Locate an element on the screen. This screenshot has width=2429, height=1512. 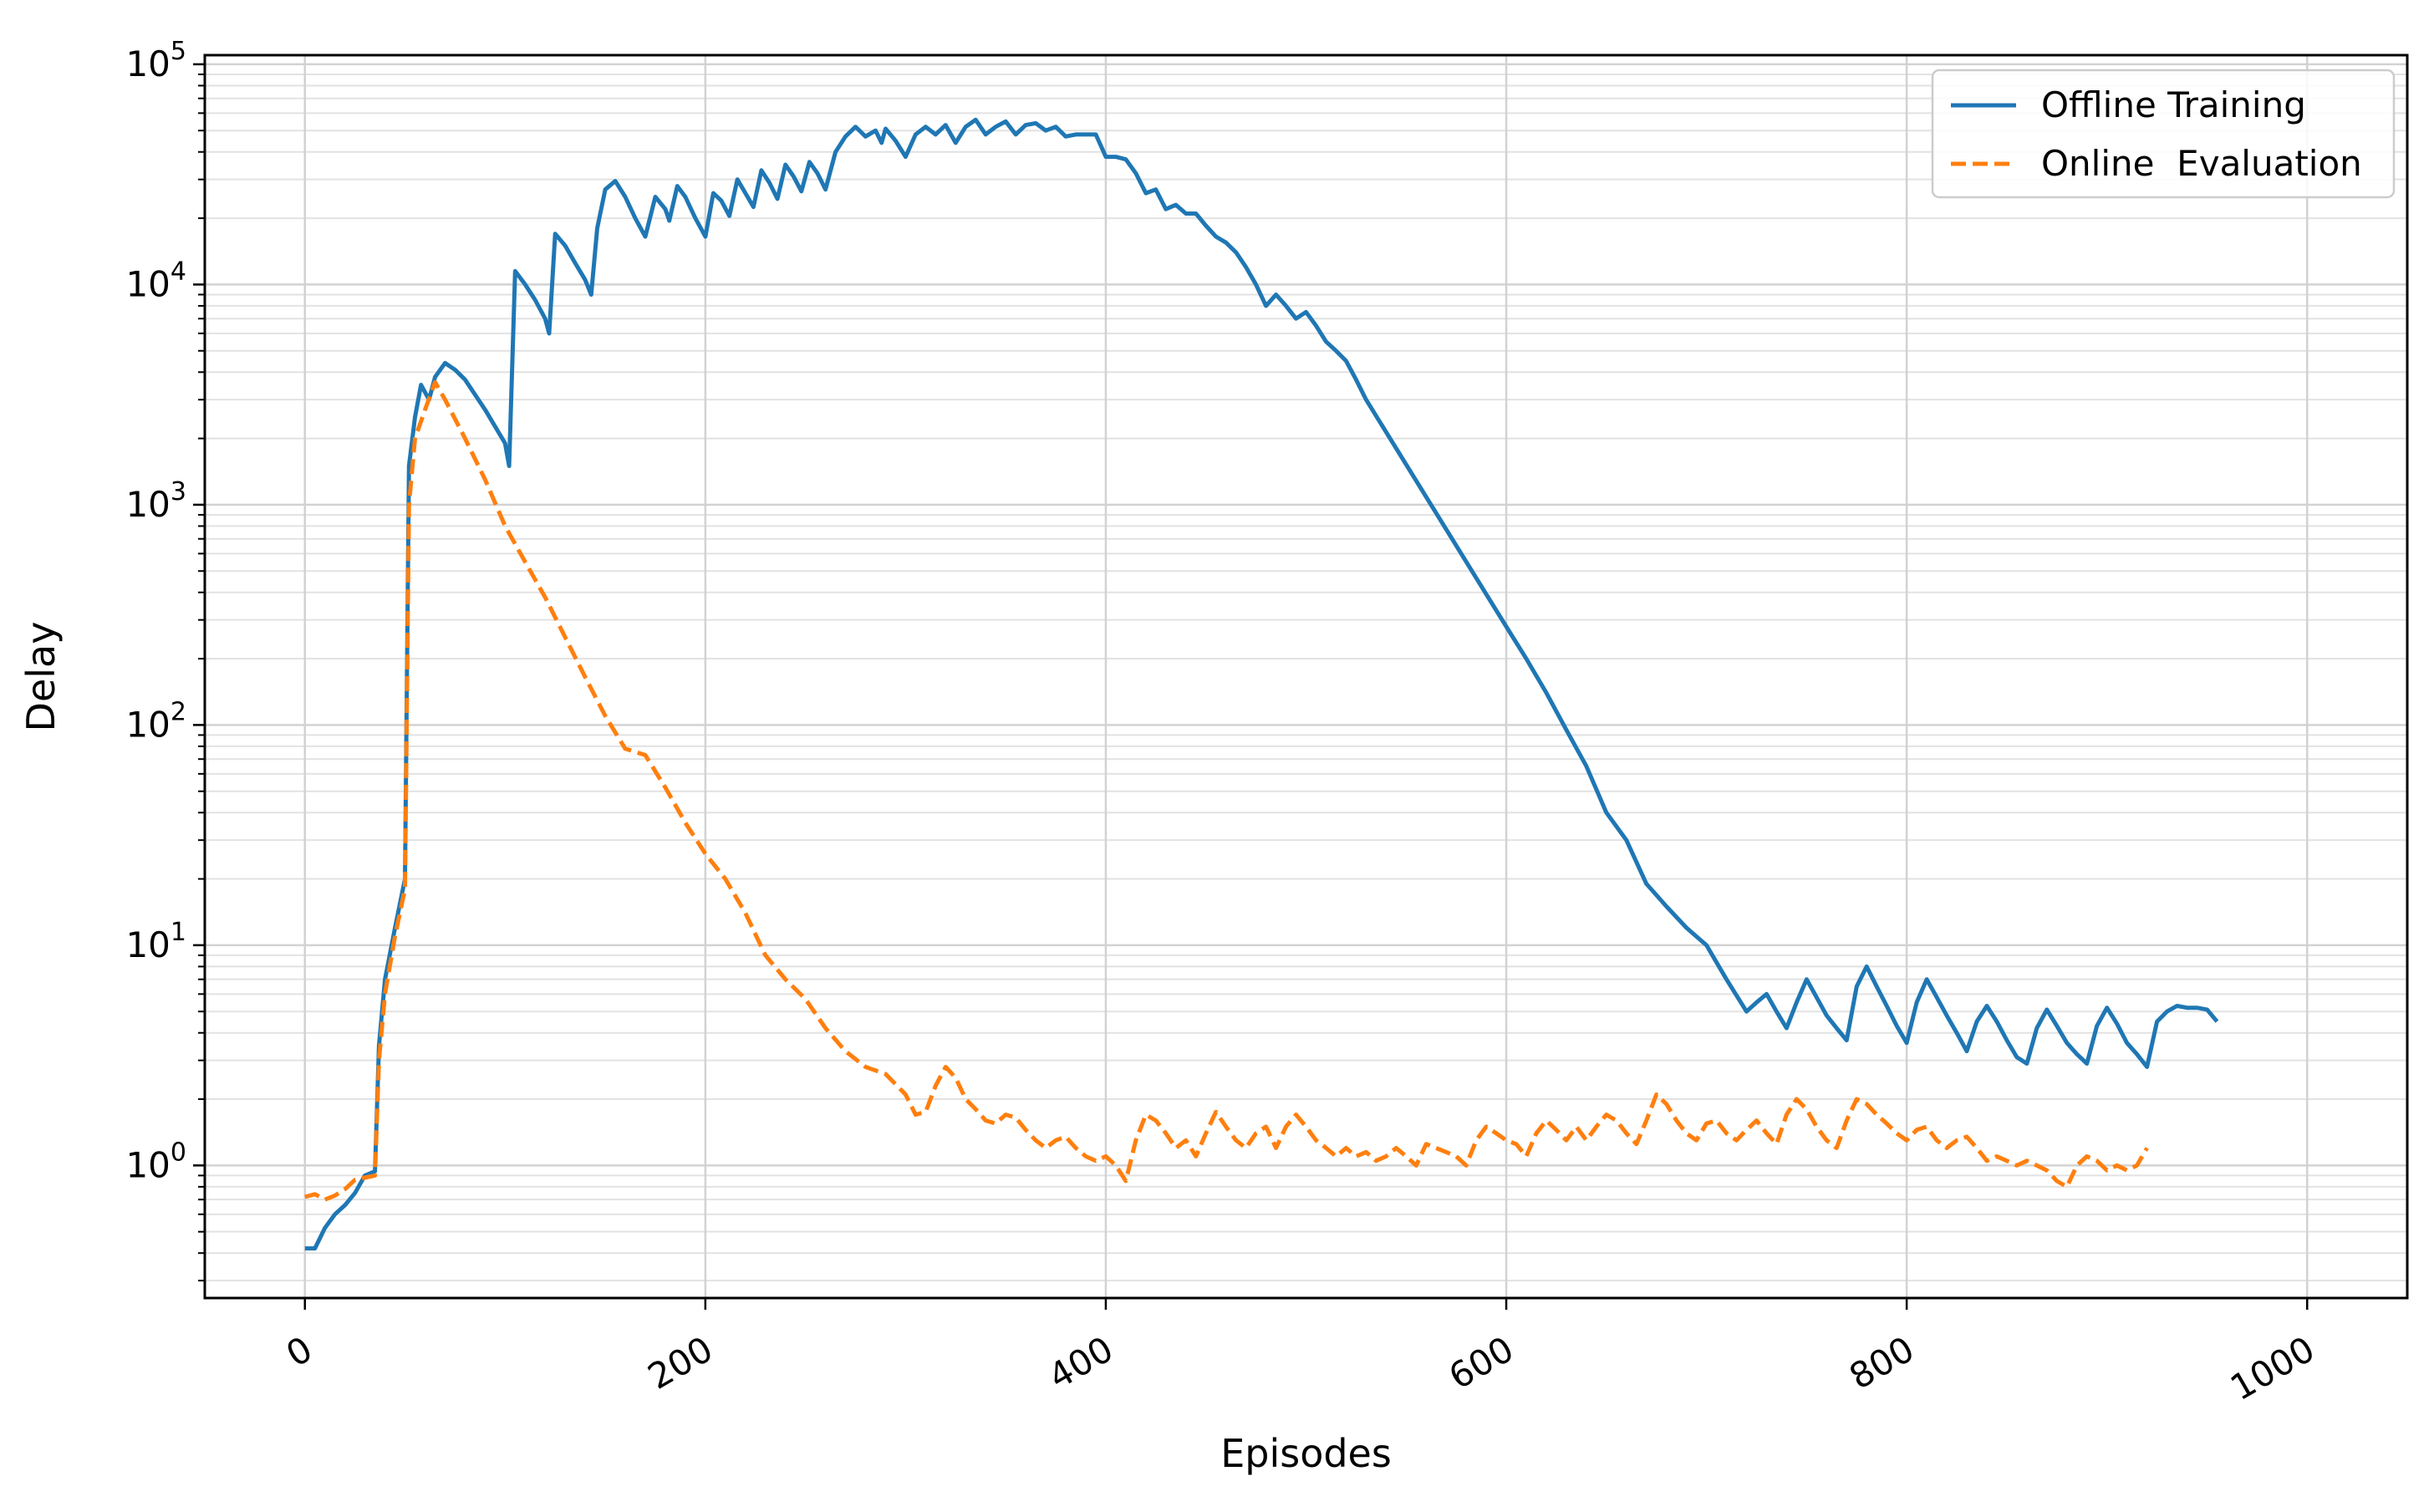
legend-label: Online Evaluation is located at coordinates (2201, 163).